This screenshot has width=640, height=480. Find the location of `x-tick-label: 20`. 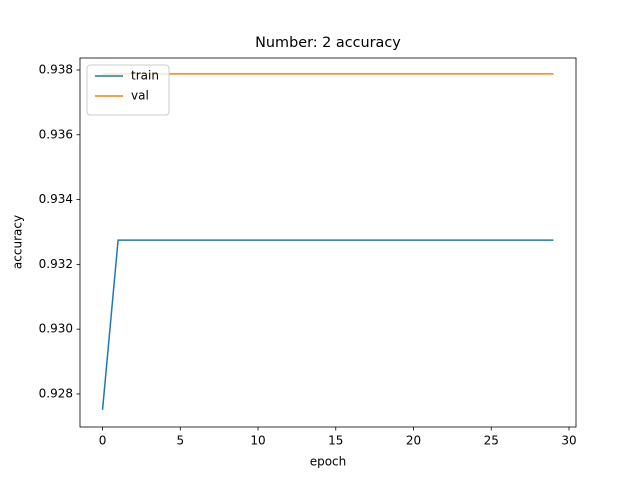

x-tick-label: 20 is located at coordinates (413, 441).